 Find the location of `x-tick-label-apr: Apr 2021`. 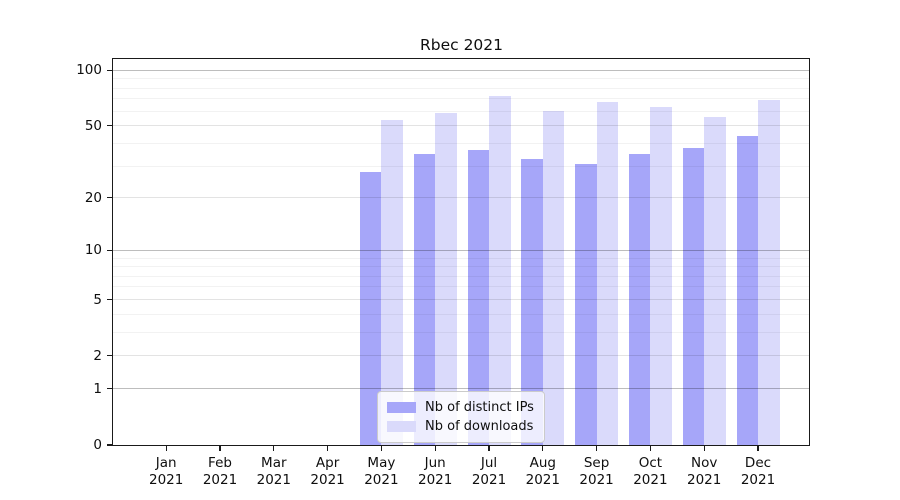

x-tick-label-apr: Apr 2021 is located at coordinates (327, 471).